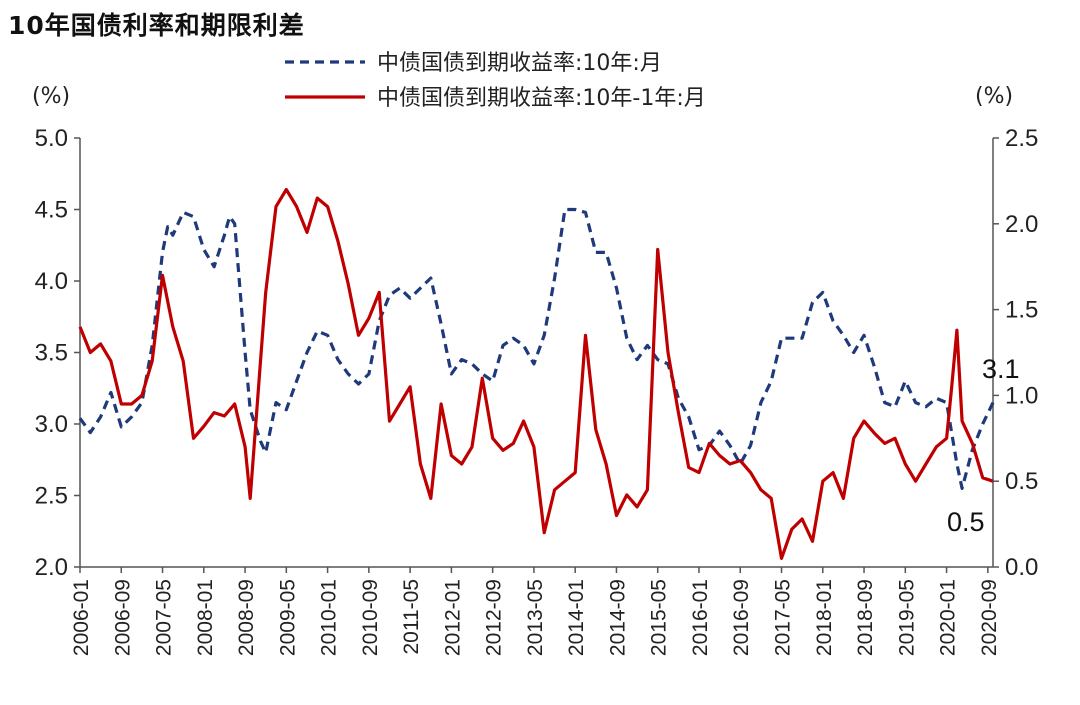 The width and height of the screenshot is (1080, 705). I want to click on left-tick-label: 3.5, so click(51, 353).